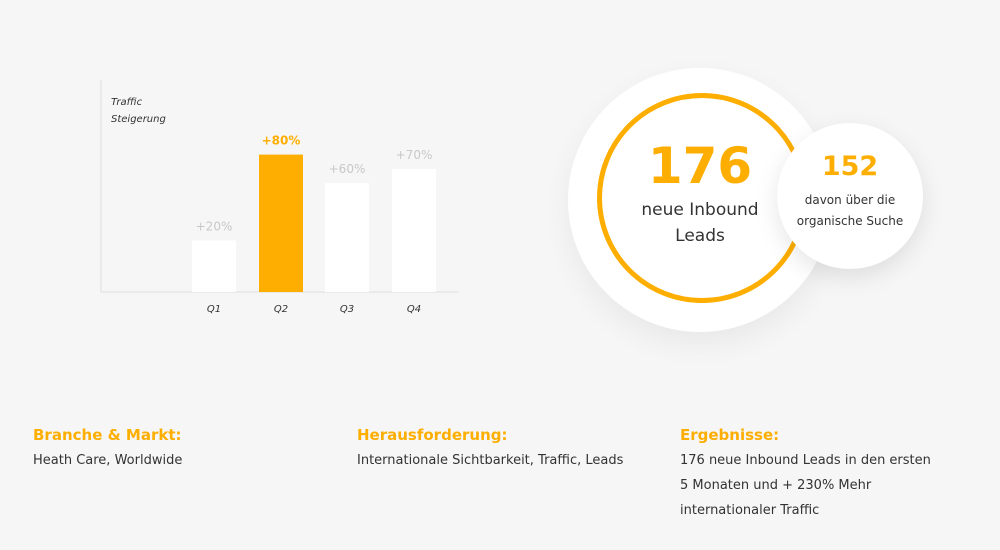  I want to click on bar-q1, so click(214, 266).